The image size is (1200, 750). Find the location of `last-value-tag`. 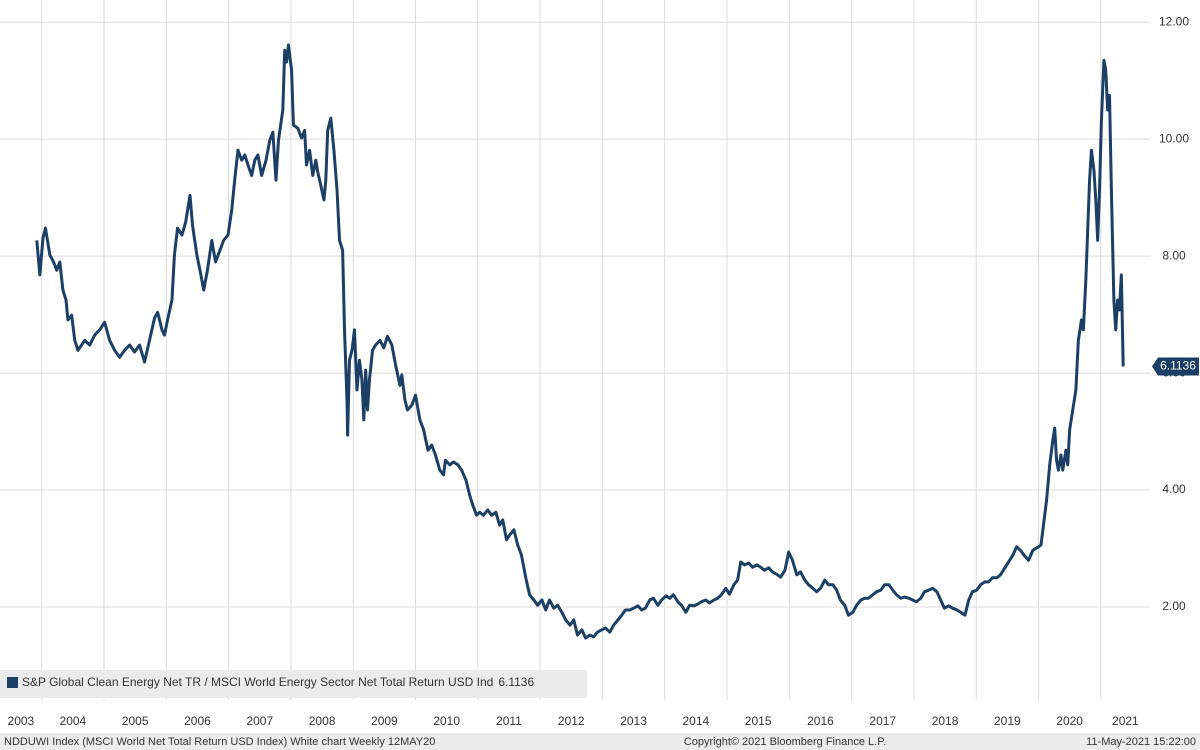

last-value-tag is located at coordinates (1175, 366).